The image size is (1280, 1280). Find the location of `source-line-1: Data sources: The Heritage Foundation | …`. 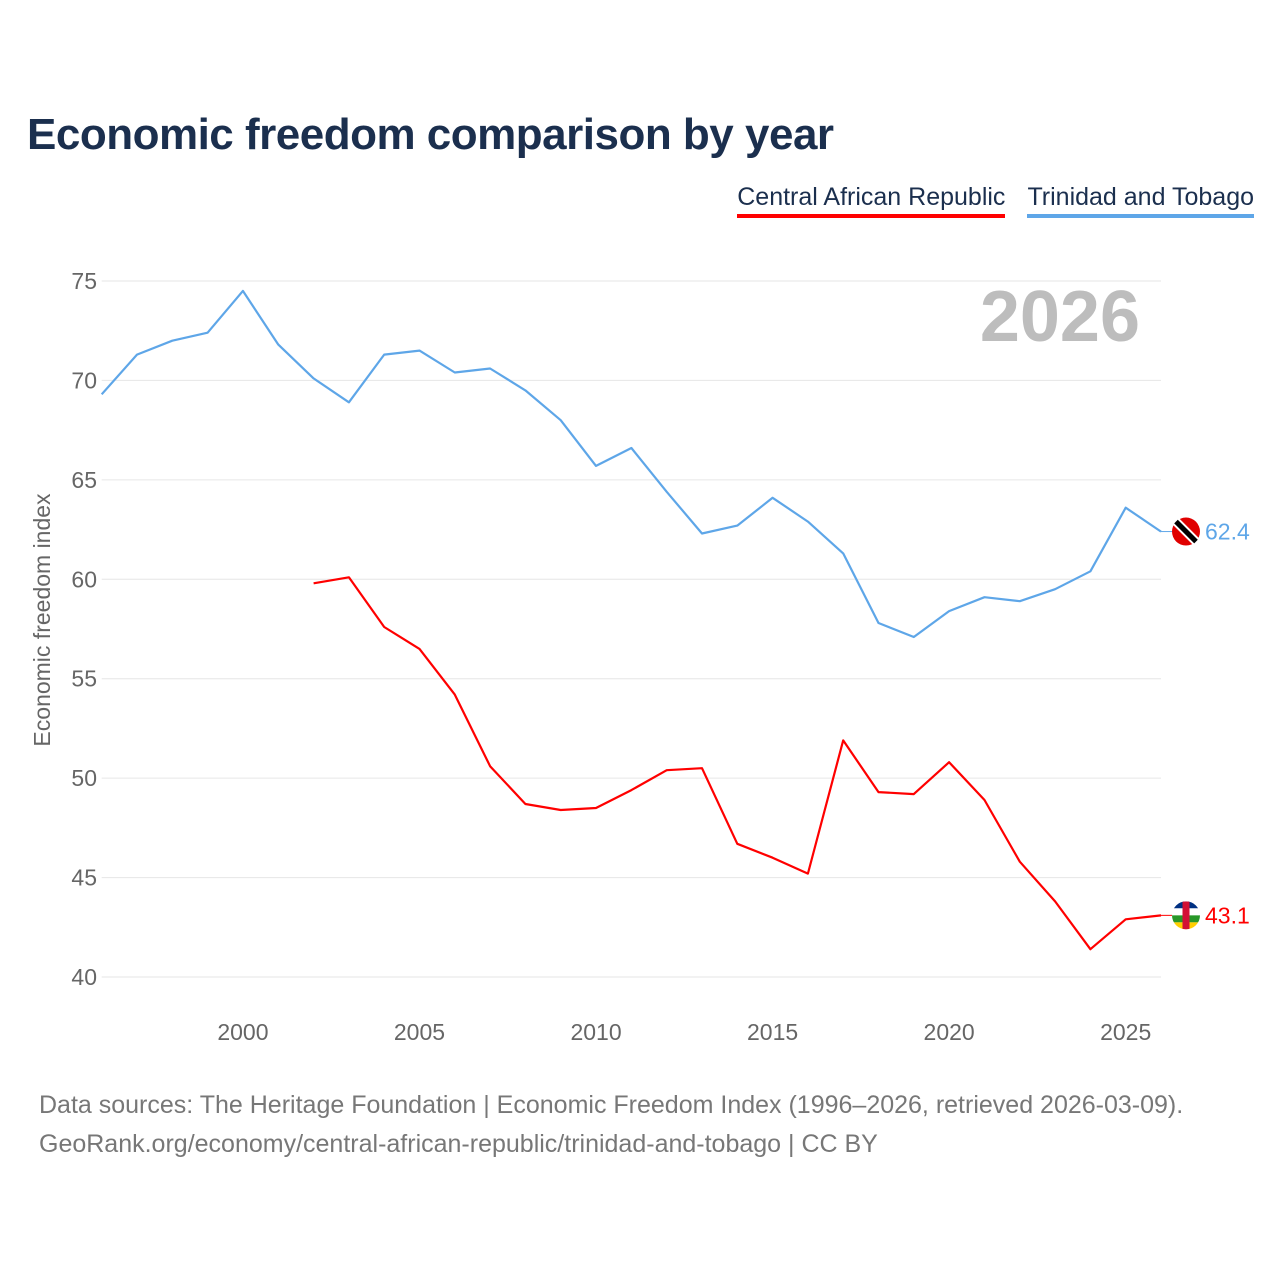

source-line-1: Data sources: The Heritage Foundation | … is located at coordinates (611, 1105).